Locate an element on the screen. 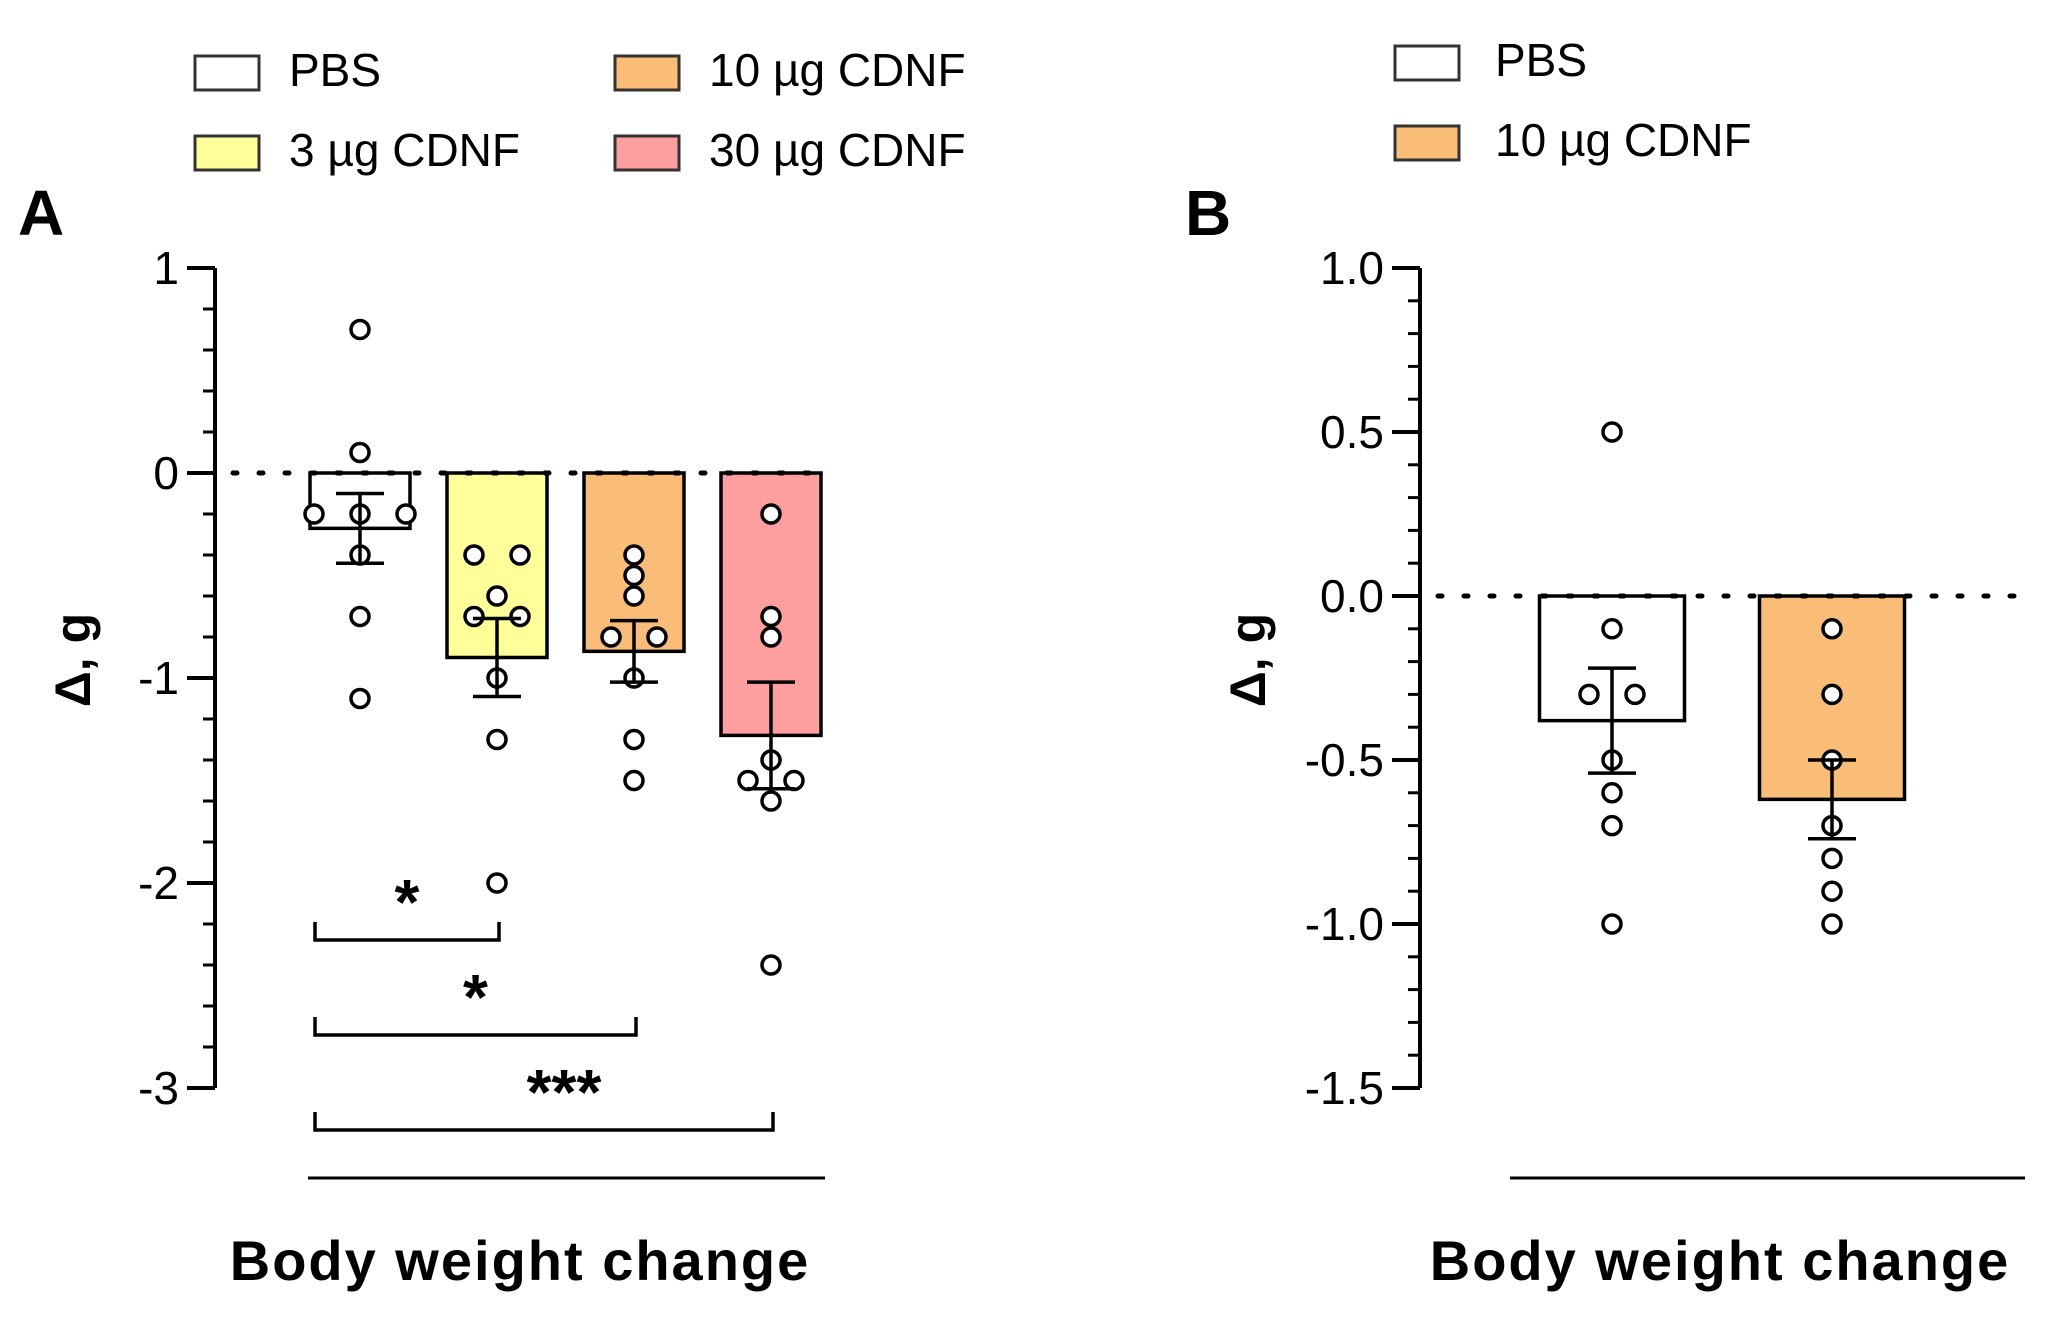 The height and width of the screenshot is (1318, 2060). y-tick-label: -2 is located at coordinates (158, 883).